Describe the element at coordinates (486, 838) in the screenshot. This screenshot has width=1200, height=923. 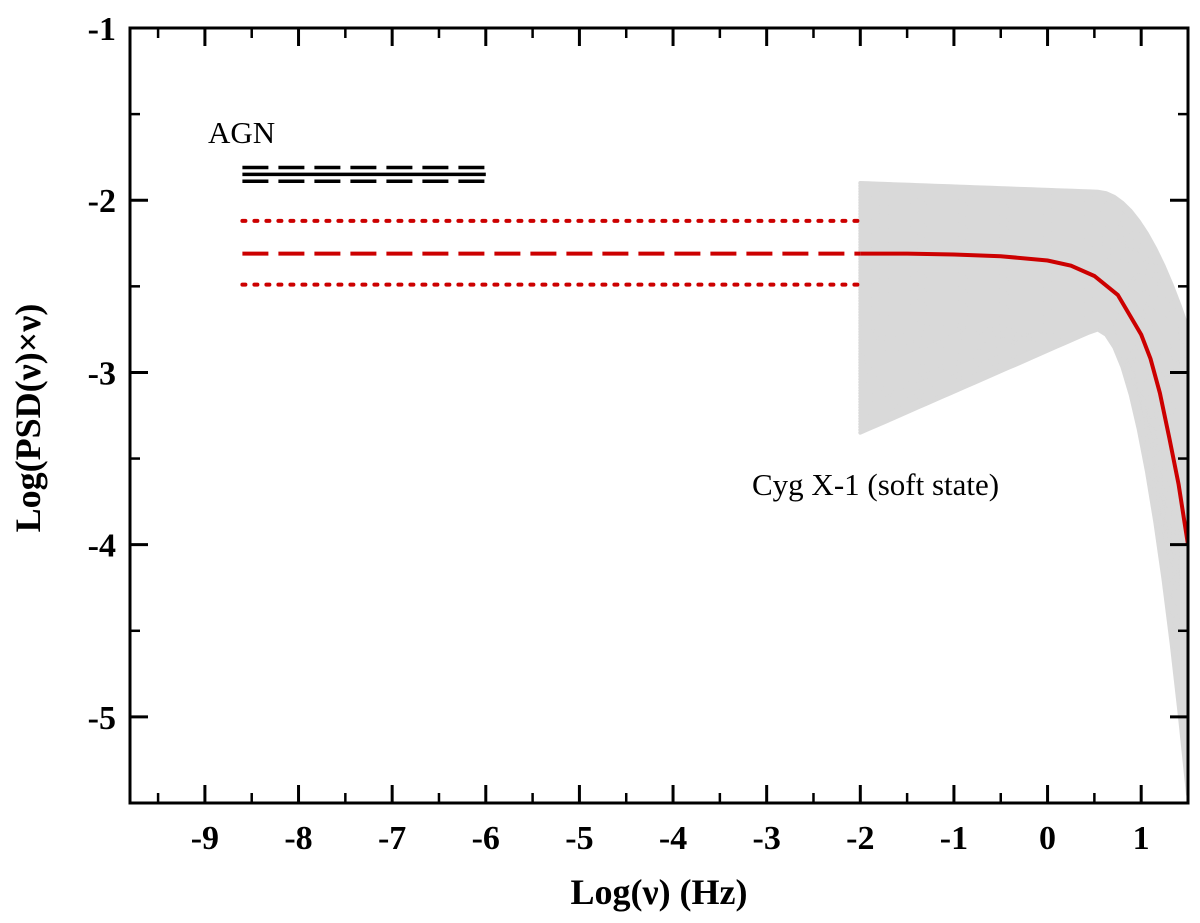
I see `x-tick-label: -6` at that location.